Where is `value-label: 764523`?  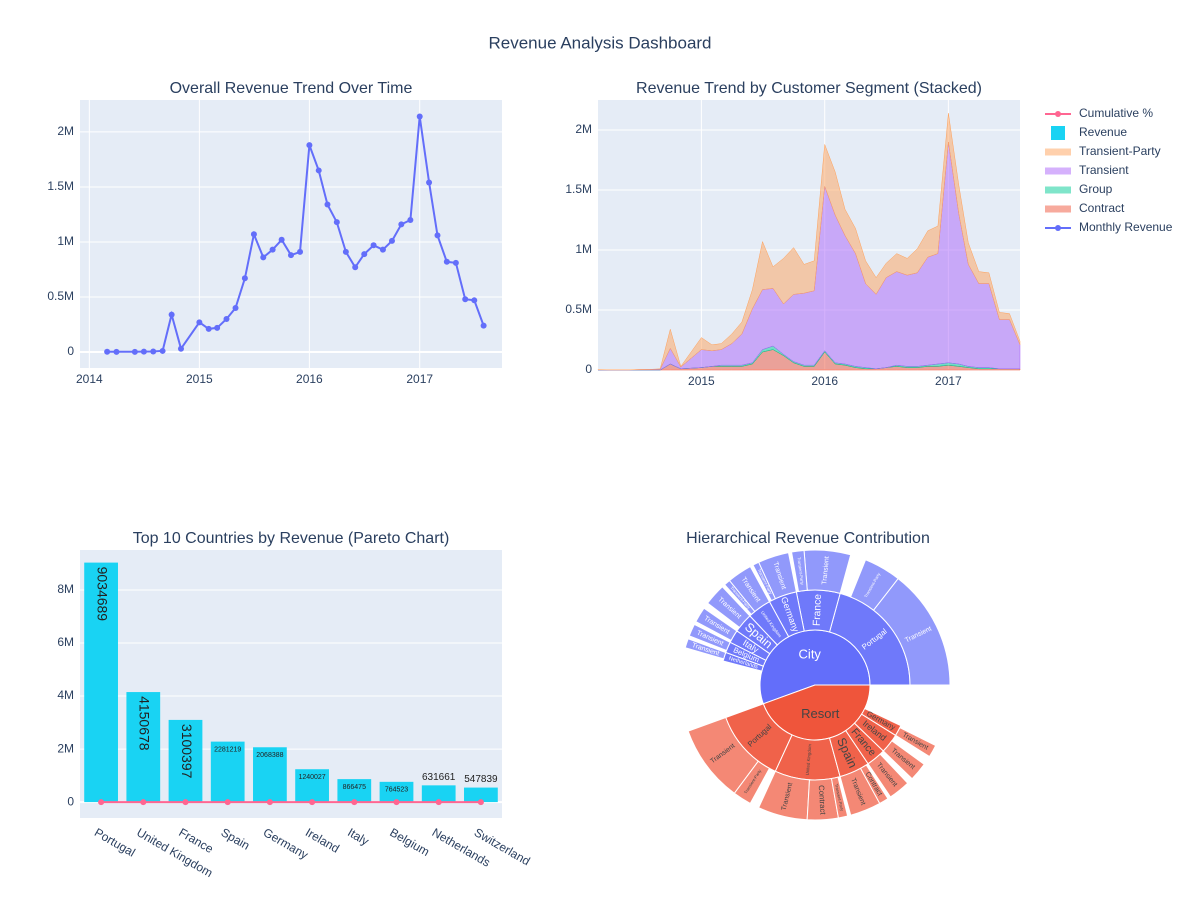 value-label: 764523 is located at coordinates (396, 790).